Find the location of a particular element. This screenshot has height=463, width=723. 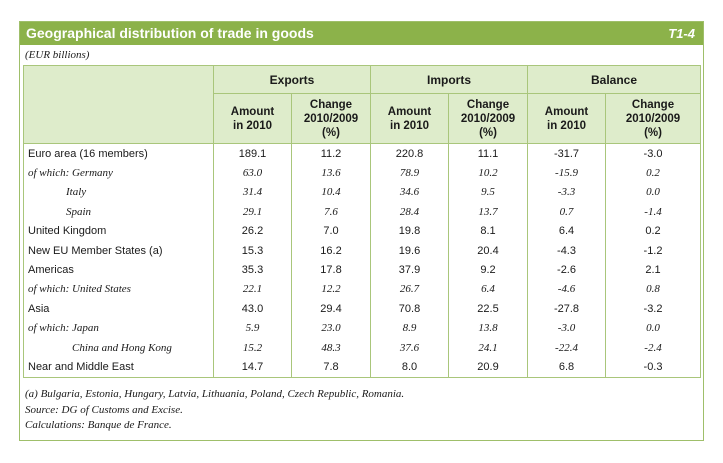

value-cell: -4.3 is located at coordinates (567, 250).